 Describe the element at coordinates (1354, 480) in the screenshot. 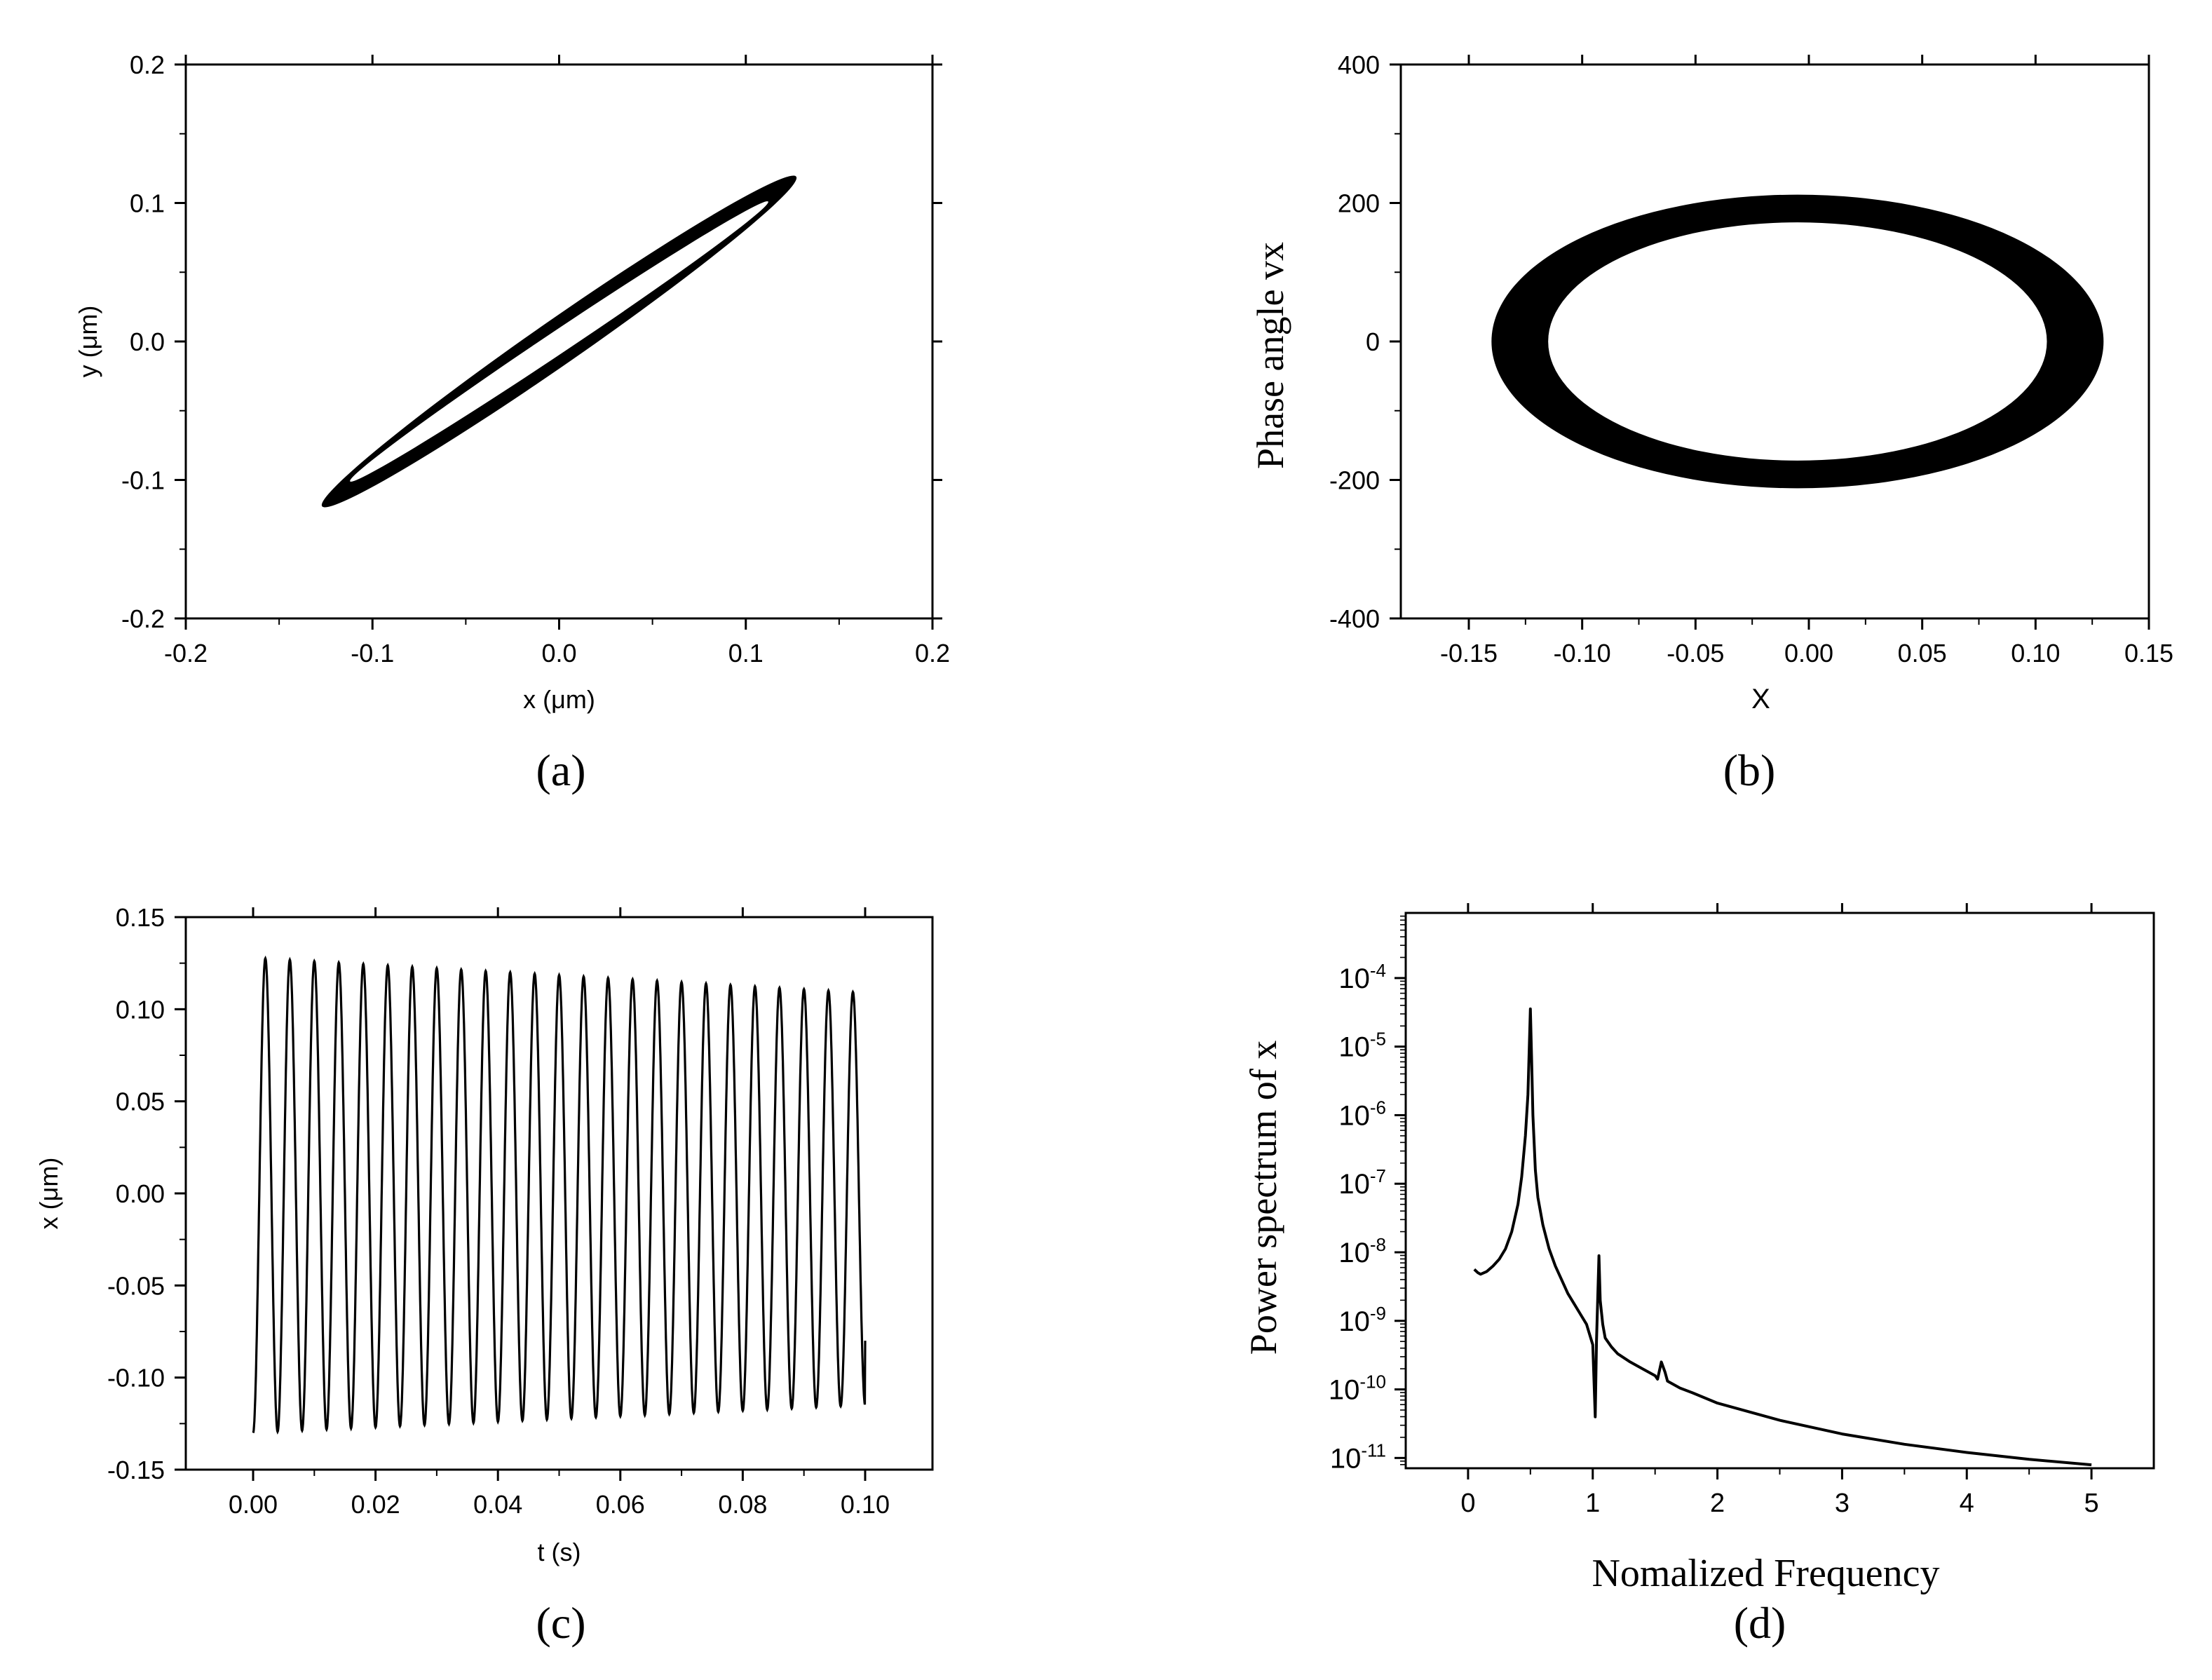

I see `y-tick-label: -200` at that location.